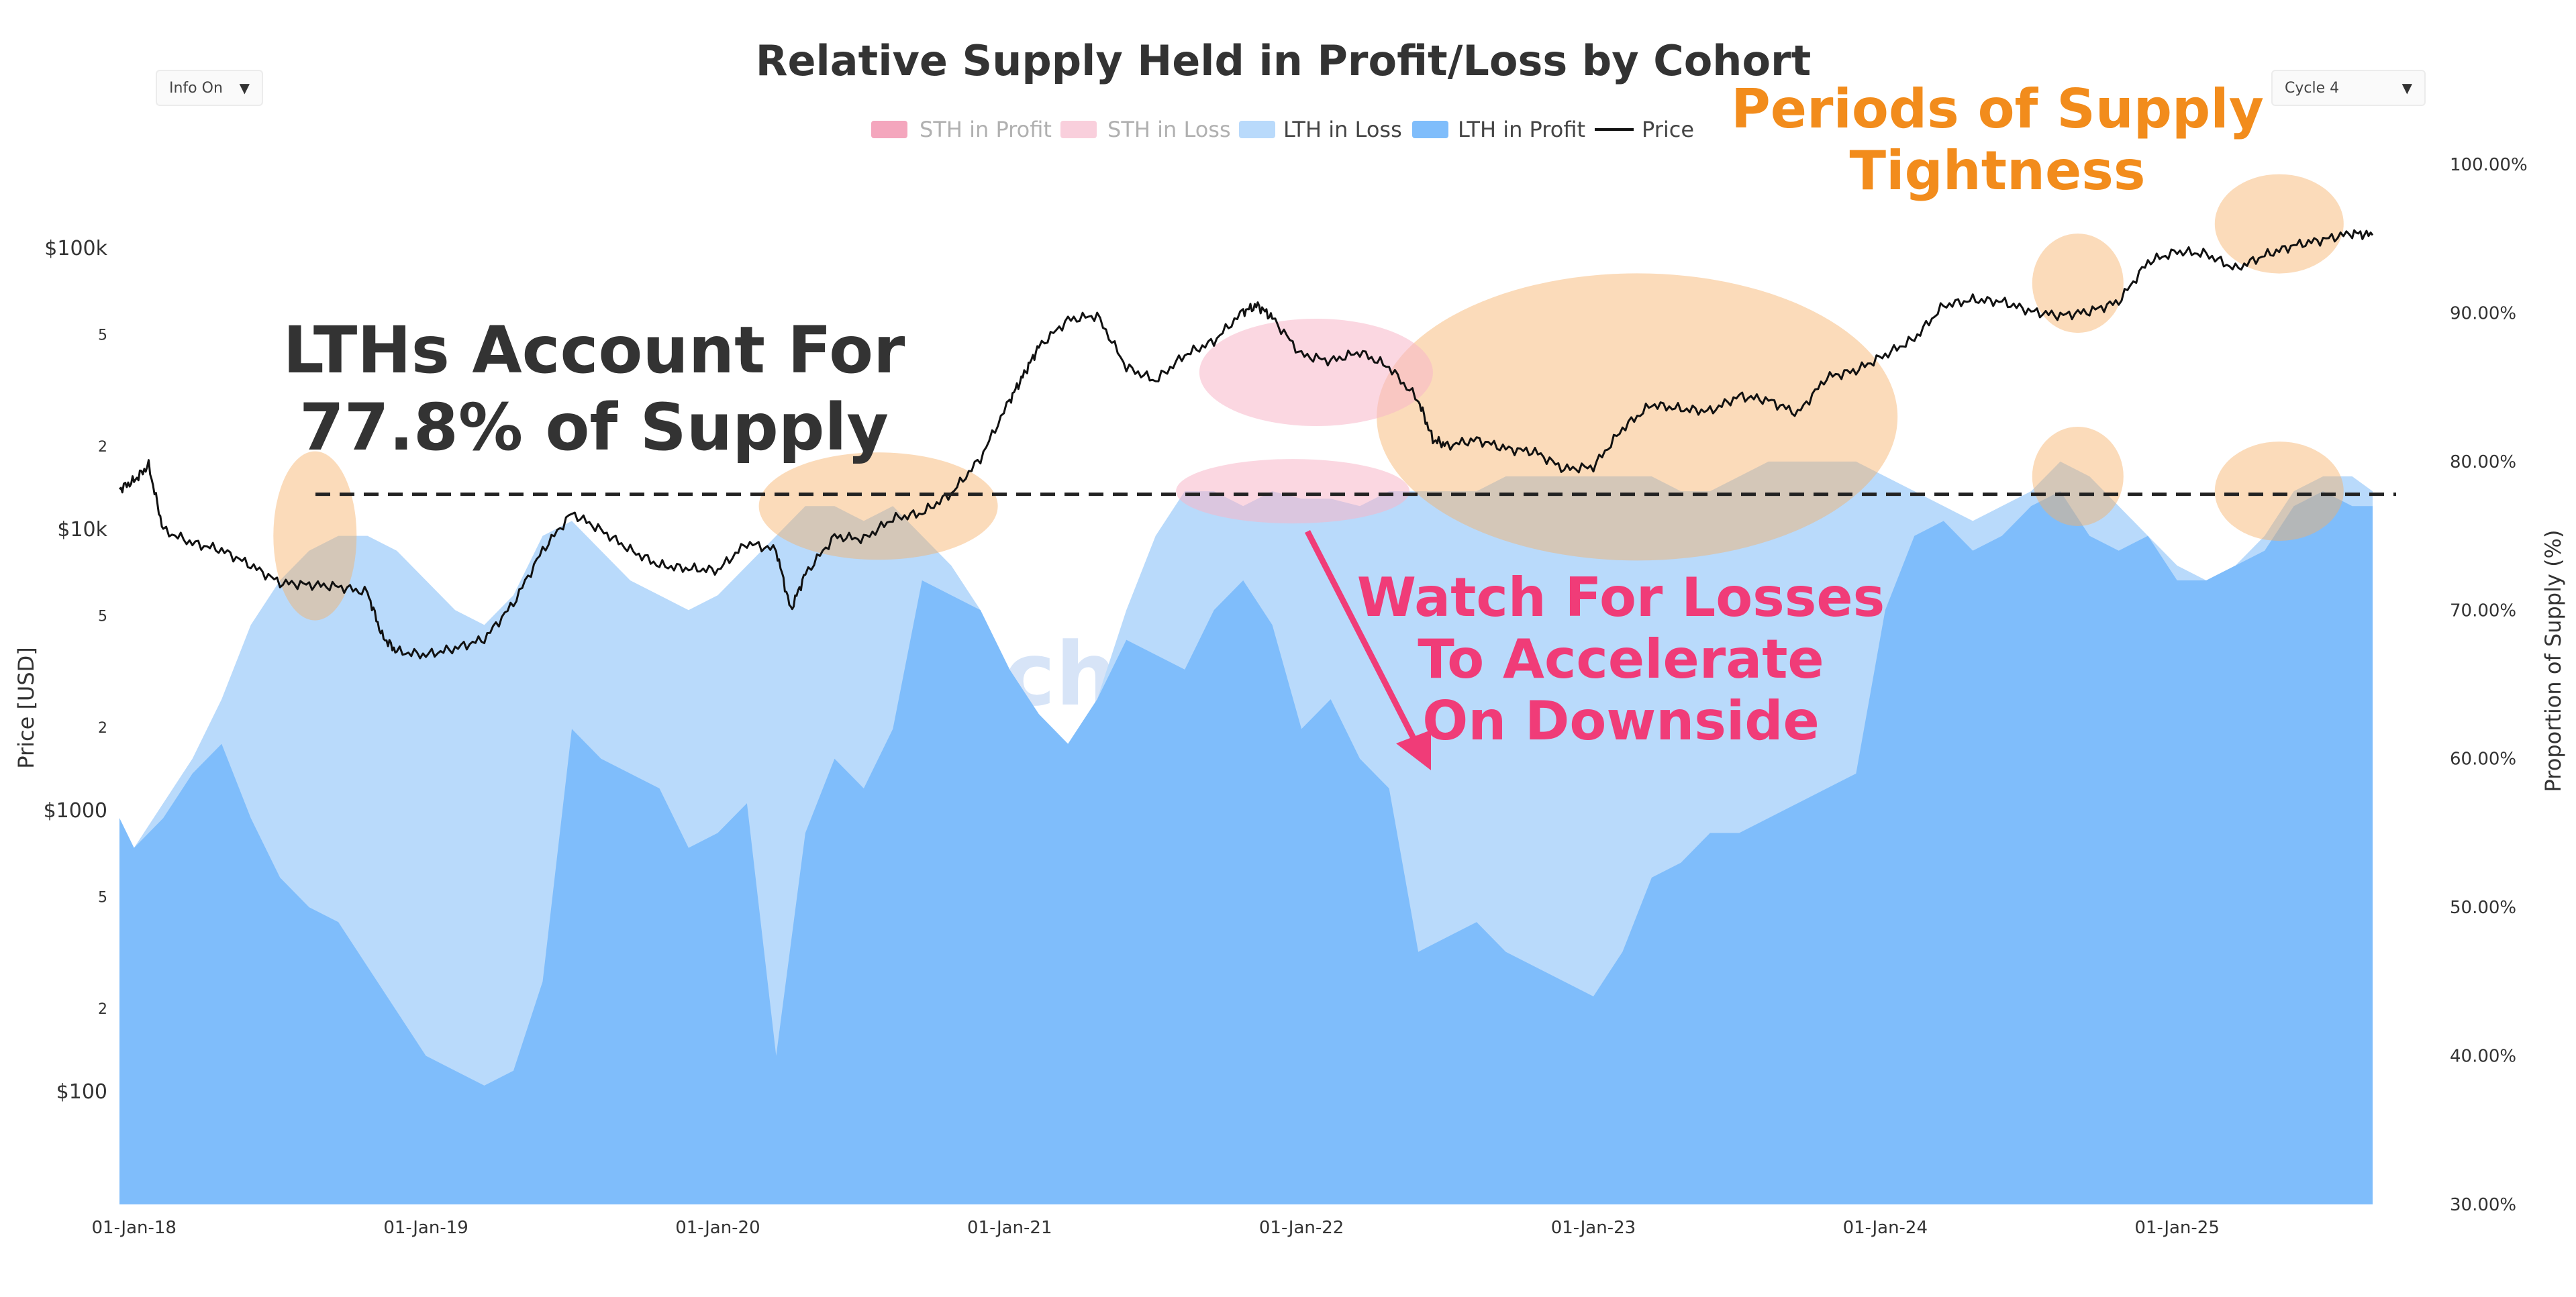  Describe the element at coordinates (1169, 129) in the screenshot. I see `legend-label-sth-loss: STH in Loss` at that location.